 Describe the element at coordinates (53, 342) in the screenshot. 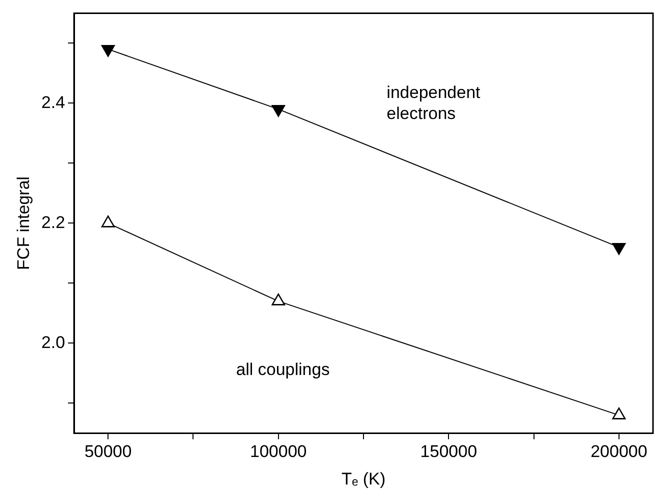

I see `y-tick-label: 2.0` at that location.